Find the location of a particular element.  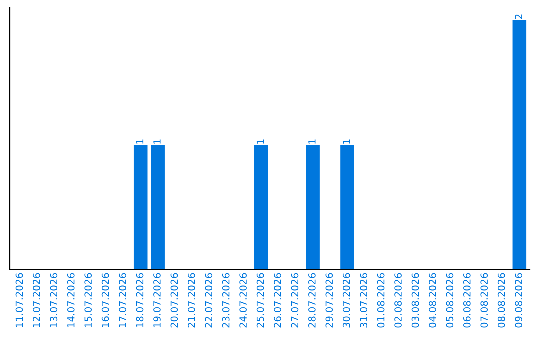

x-tick-label: 13.07.2026 is located at coordinates (54, 300).